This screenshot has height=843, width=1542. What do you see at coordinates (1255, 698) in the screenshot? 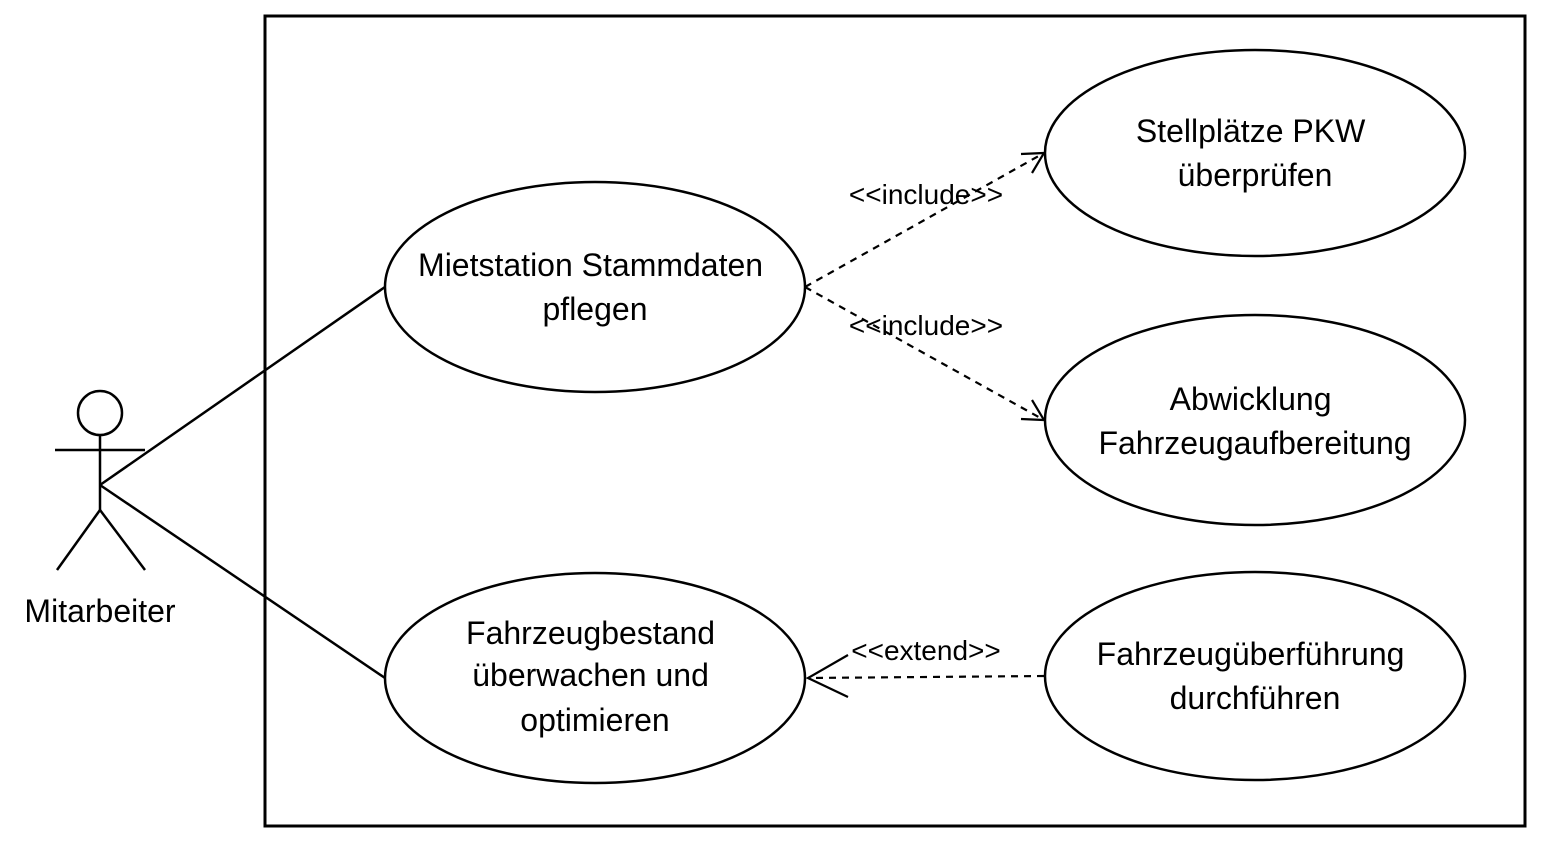
I see `use-case-ueberfuehrung-line-2: durchführen` at bounding box center [1255, 698].